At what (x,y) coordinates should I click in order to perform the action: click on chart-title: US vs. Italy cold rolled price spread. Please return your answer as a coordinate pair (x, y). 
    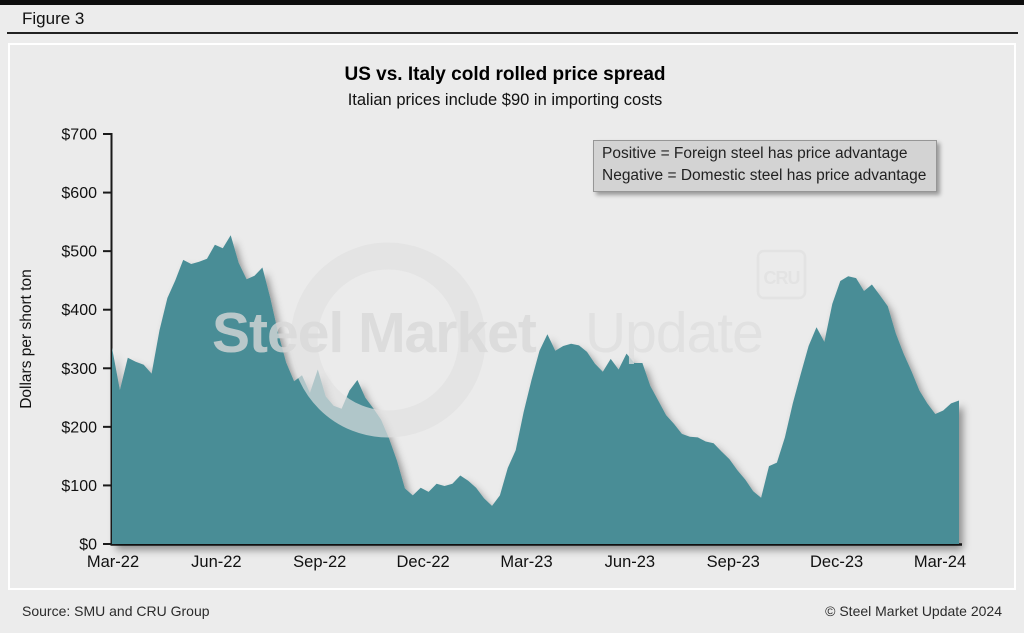
    Looking at the image, I should click on (505, 74).